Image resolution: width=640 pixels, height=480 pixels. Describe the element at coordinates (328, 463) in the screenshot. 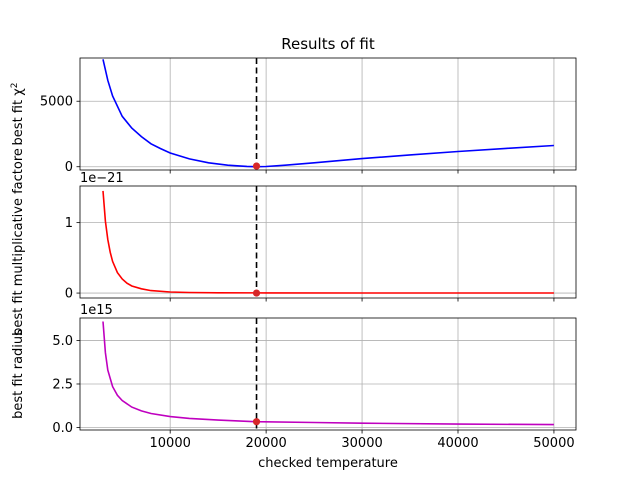

I see `x-axis-label: checked temperature` at that location.